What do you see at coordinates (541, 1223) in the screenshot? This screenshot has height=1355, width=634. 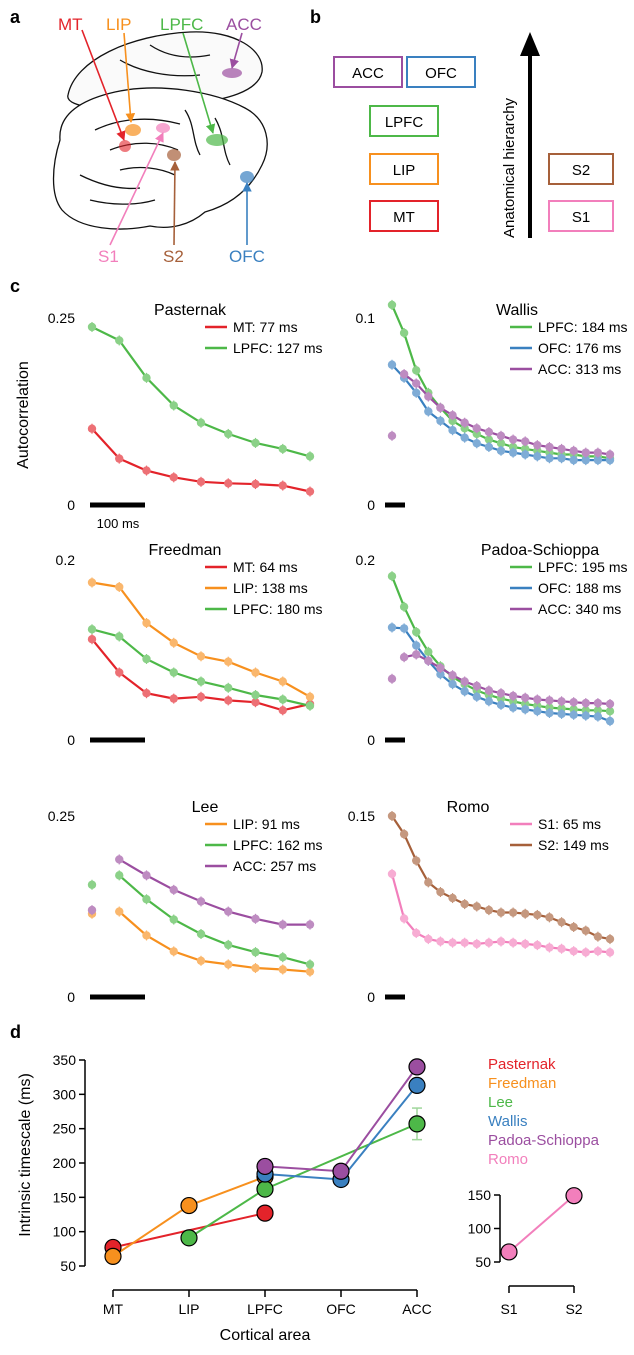 I see `inset-series-line` at bounding box center [541, 1223].